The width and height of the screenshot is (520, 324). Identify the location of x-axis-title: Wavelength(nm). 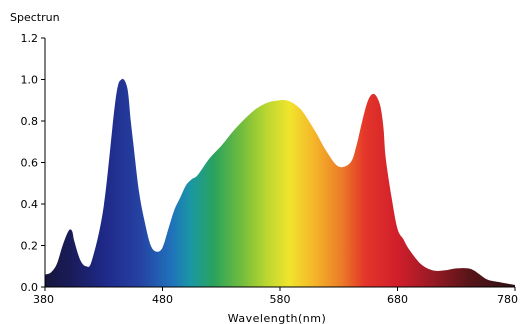
(277, 318).